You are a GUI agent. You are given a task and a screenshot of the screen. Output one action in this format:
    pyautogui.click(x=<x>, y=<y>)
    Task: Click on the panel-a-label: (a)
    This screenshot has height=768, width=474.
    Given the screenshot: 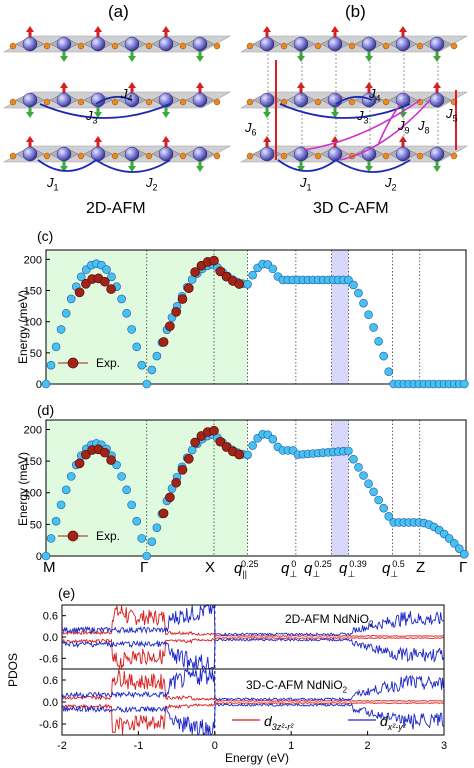 What is the action you would take?
    pyautogui.click(x=118, y=11)
    